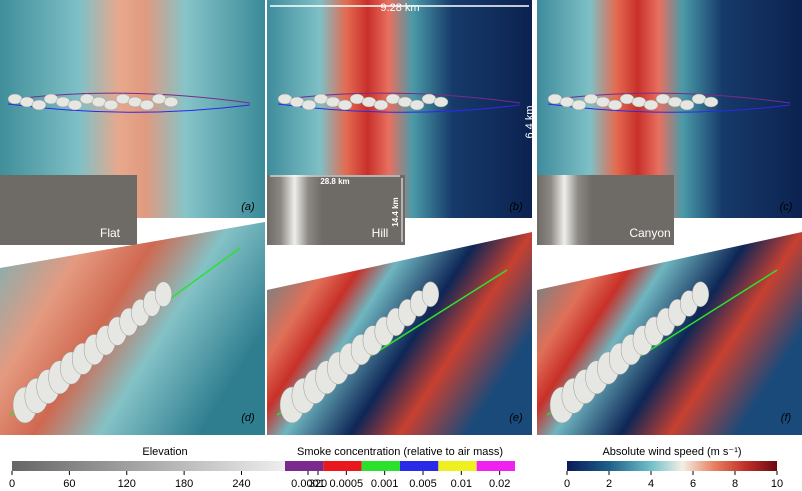 This screenshot has height=491, width=802. I want to click on terrain-label: Flat, so click(110, 233).